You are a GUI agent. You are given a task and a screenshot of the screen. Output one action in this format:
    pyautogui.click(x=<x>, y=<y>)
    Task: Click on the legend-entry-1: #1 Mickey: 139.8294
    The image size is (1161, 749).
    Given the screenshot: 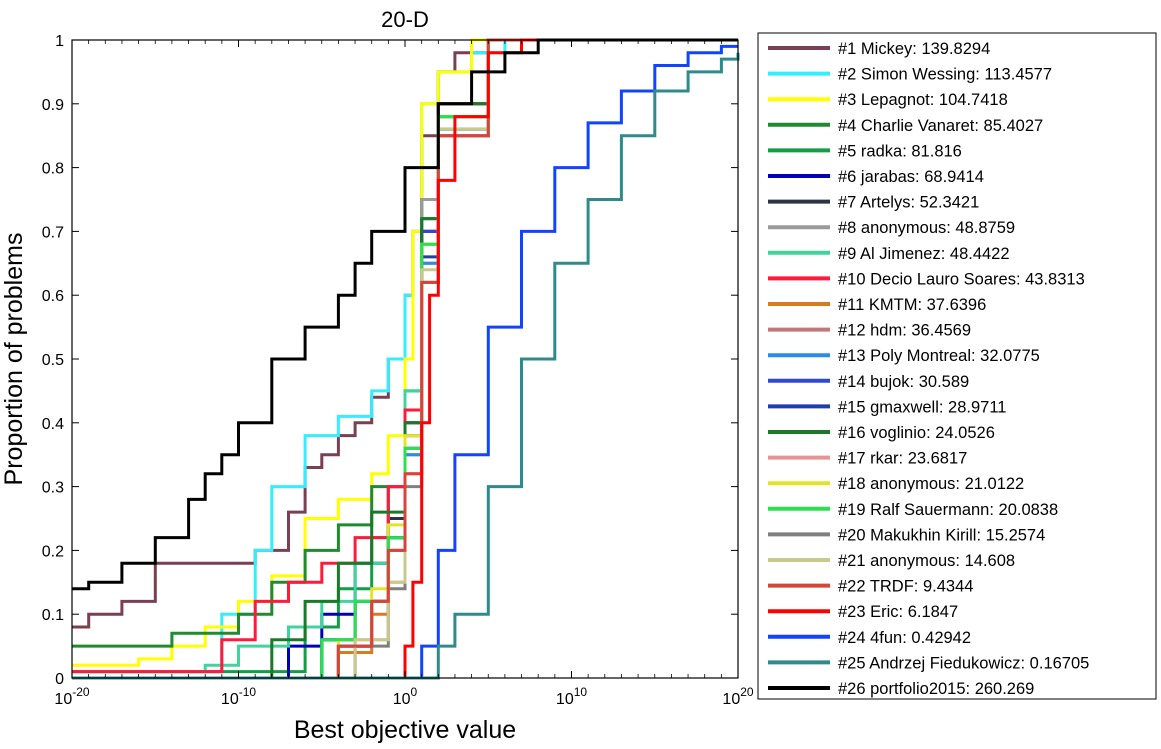 What is the action you would take?
    pyautogui.click(x=914, y=49)
    